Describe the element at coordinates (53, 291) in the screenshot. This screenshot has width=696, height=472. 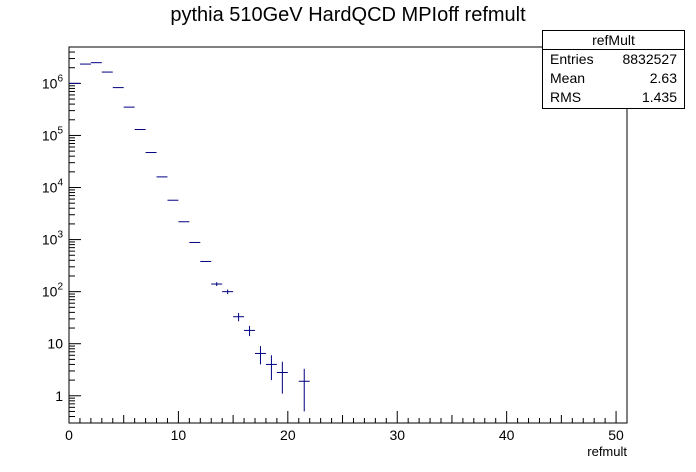
I see `y-tick-label: 10²` at that location.